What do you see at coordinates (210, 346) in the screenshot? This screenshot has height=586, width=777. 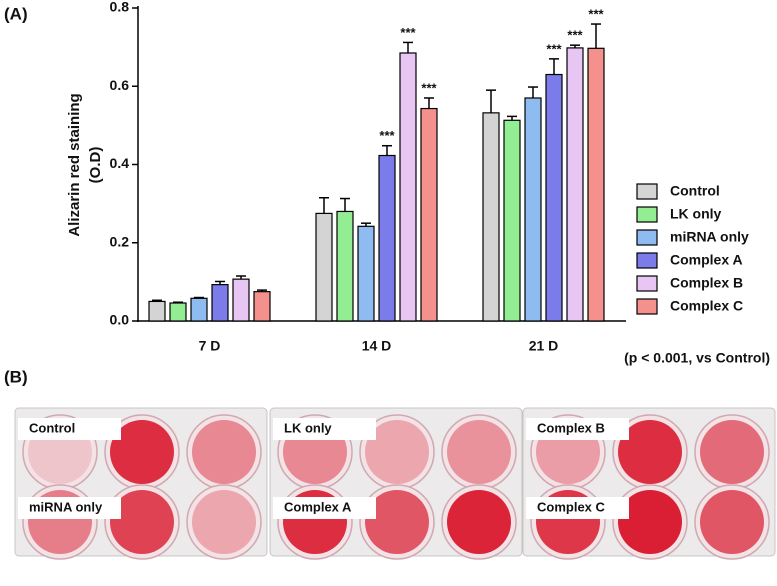 I see `x-tick-label: 7 D` at bounding box center [210, 346].